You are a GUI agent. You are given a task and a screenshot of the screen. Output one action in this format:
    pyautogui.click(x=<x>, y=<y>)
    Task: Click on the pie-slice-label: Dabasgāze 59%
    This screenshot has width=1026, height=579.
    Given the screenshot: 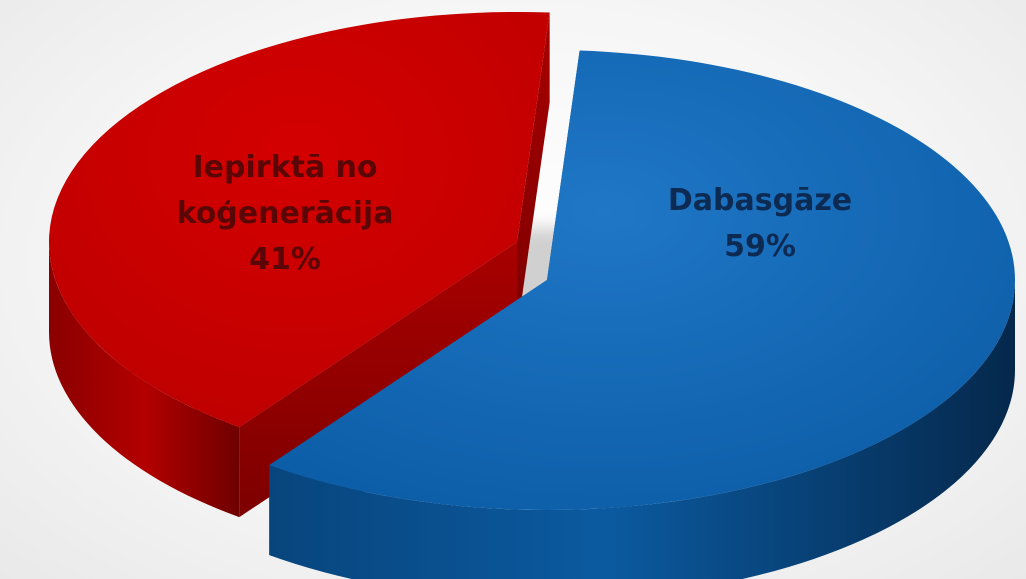 What is the action you would take?
    pyautogui.click(x=760, y=223)
    